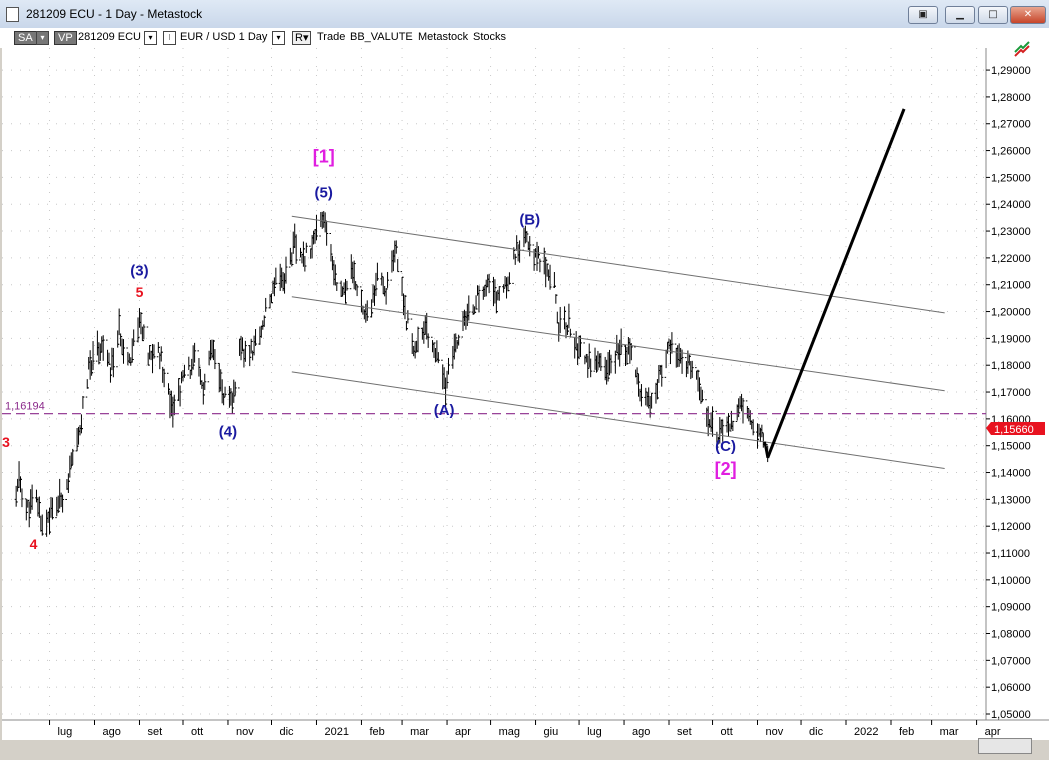 The height and width of the screenshot is (760, 1049). I want to click on y-tick-label: 1,08000, so click(1011, 635).